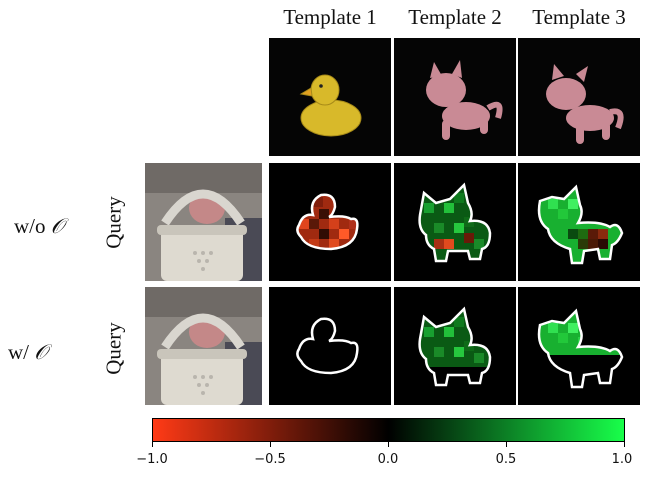  I want to click on colorbar-tick-label: 1.0, so click(622, 459).